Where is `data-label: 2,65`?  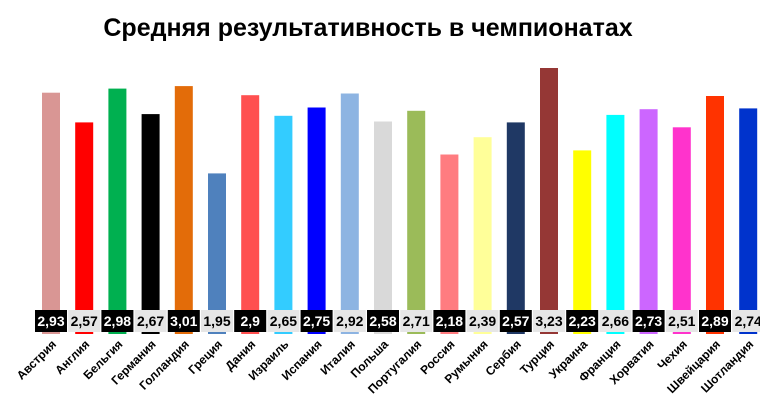 data-label: 2,65 is located at coordinates (283, 321).